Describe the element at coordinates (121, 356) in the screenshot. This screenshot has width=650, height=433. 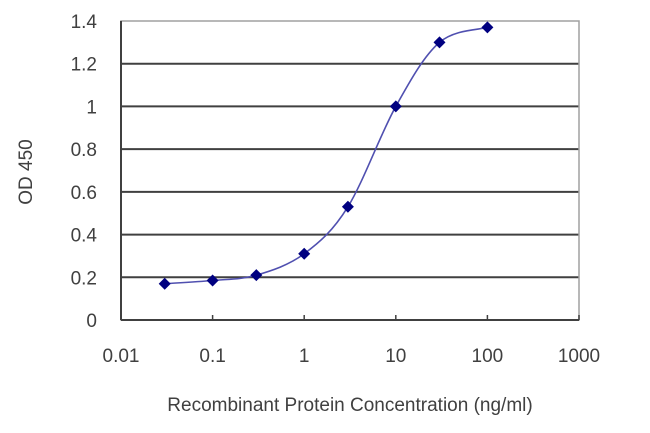
I see `x-tick-label: 0.01` at that location.